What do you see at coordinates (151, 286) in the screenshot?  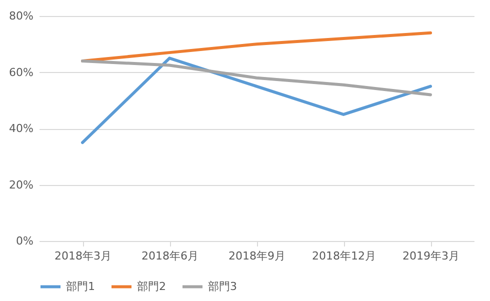 I see `legend-label: 部門2` at bounding box center [151, 286].